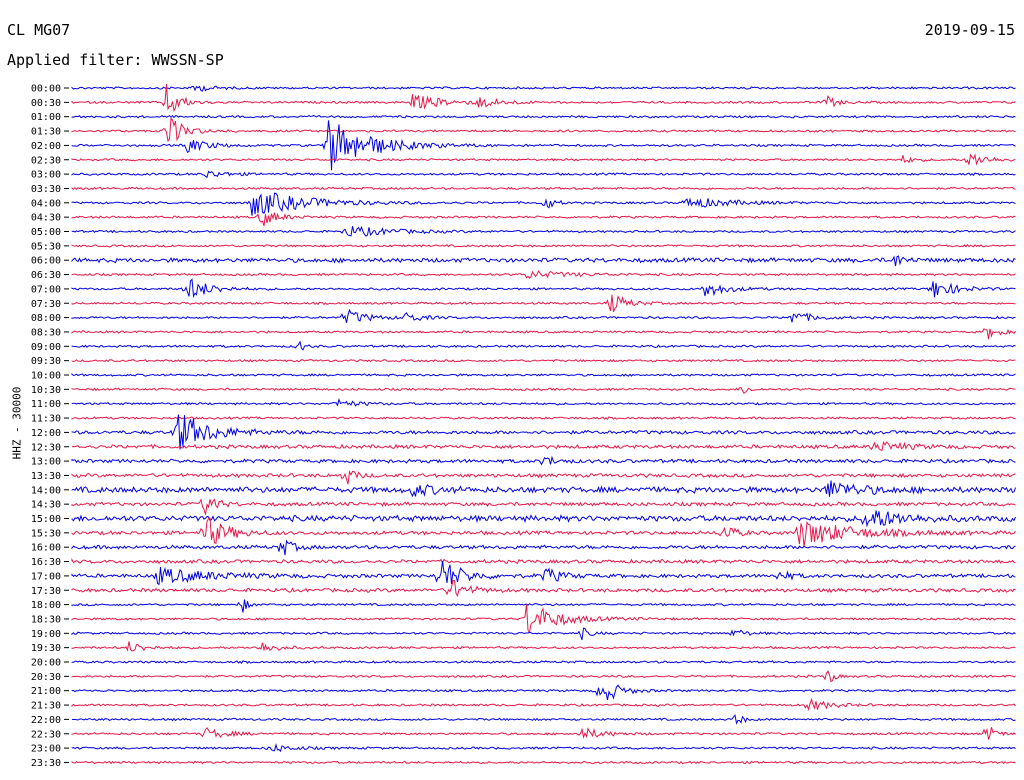 This screenshot has width=1024, height=780. Describe the element at coordinates (46, 361) in the screenshot. I see `time-tick-label: 09:30` at that location.